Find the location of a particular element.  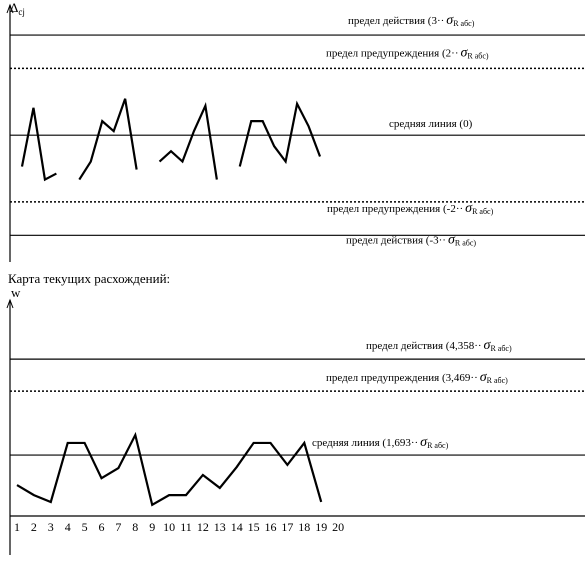

x-tick-label: 16 is located at coordinates (271, 527).